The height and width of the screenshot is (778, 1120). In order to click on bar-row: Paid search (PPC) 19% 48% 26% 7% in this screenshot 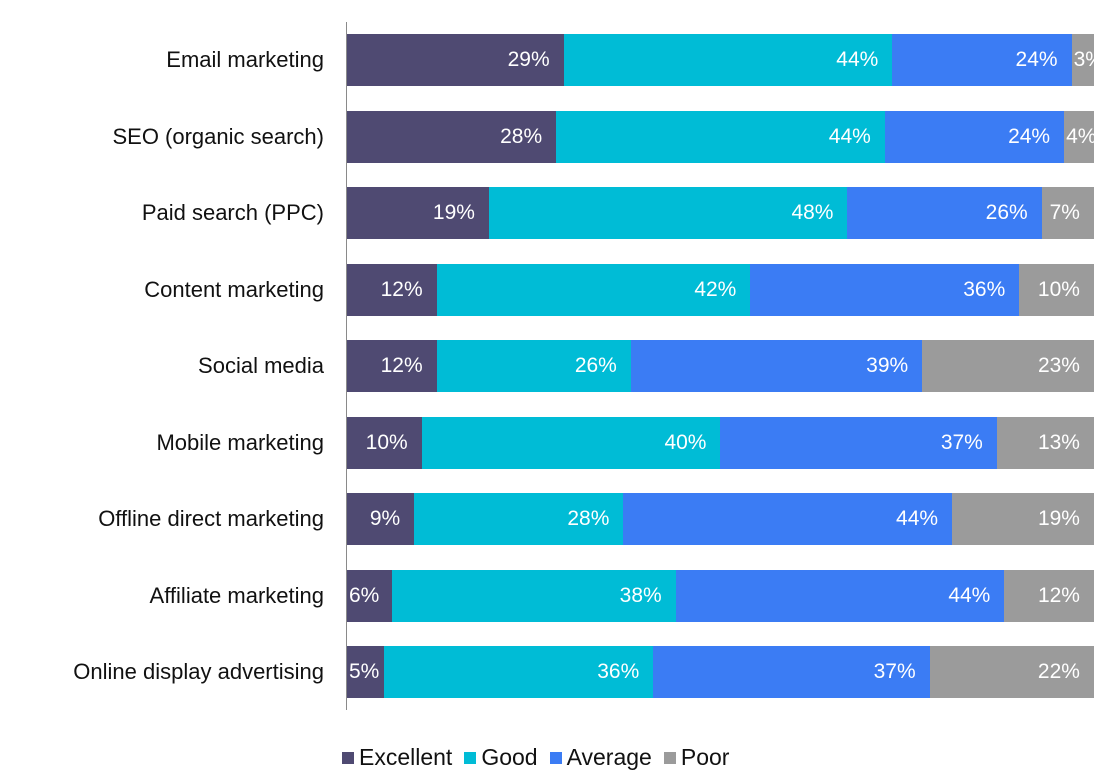, I will do `click(560, 213)`.